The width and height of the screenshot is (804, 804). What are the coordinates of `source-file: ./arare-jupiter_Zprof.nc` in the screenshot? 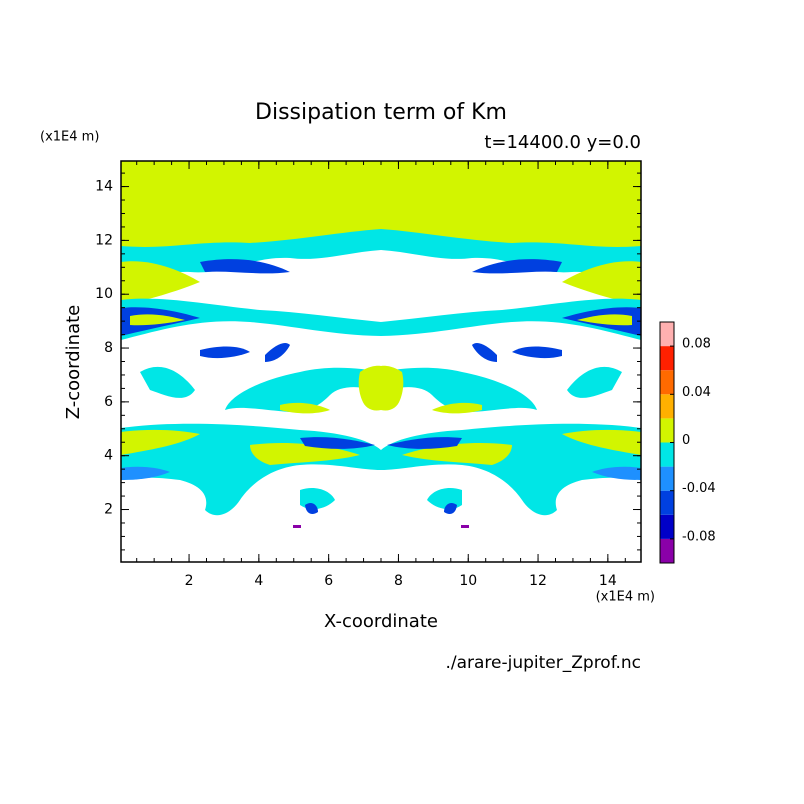 It's located at (543, 663).